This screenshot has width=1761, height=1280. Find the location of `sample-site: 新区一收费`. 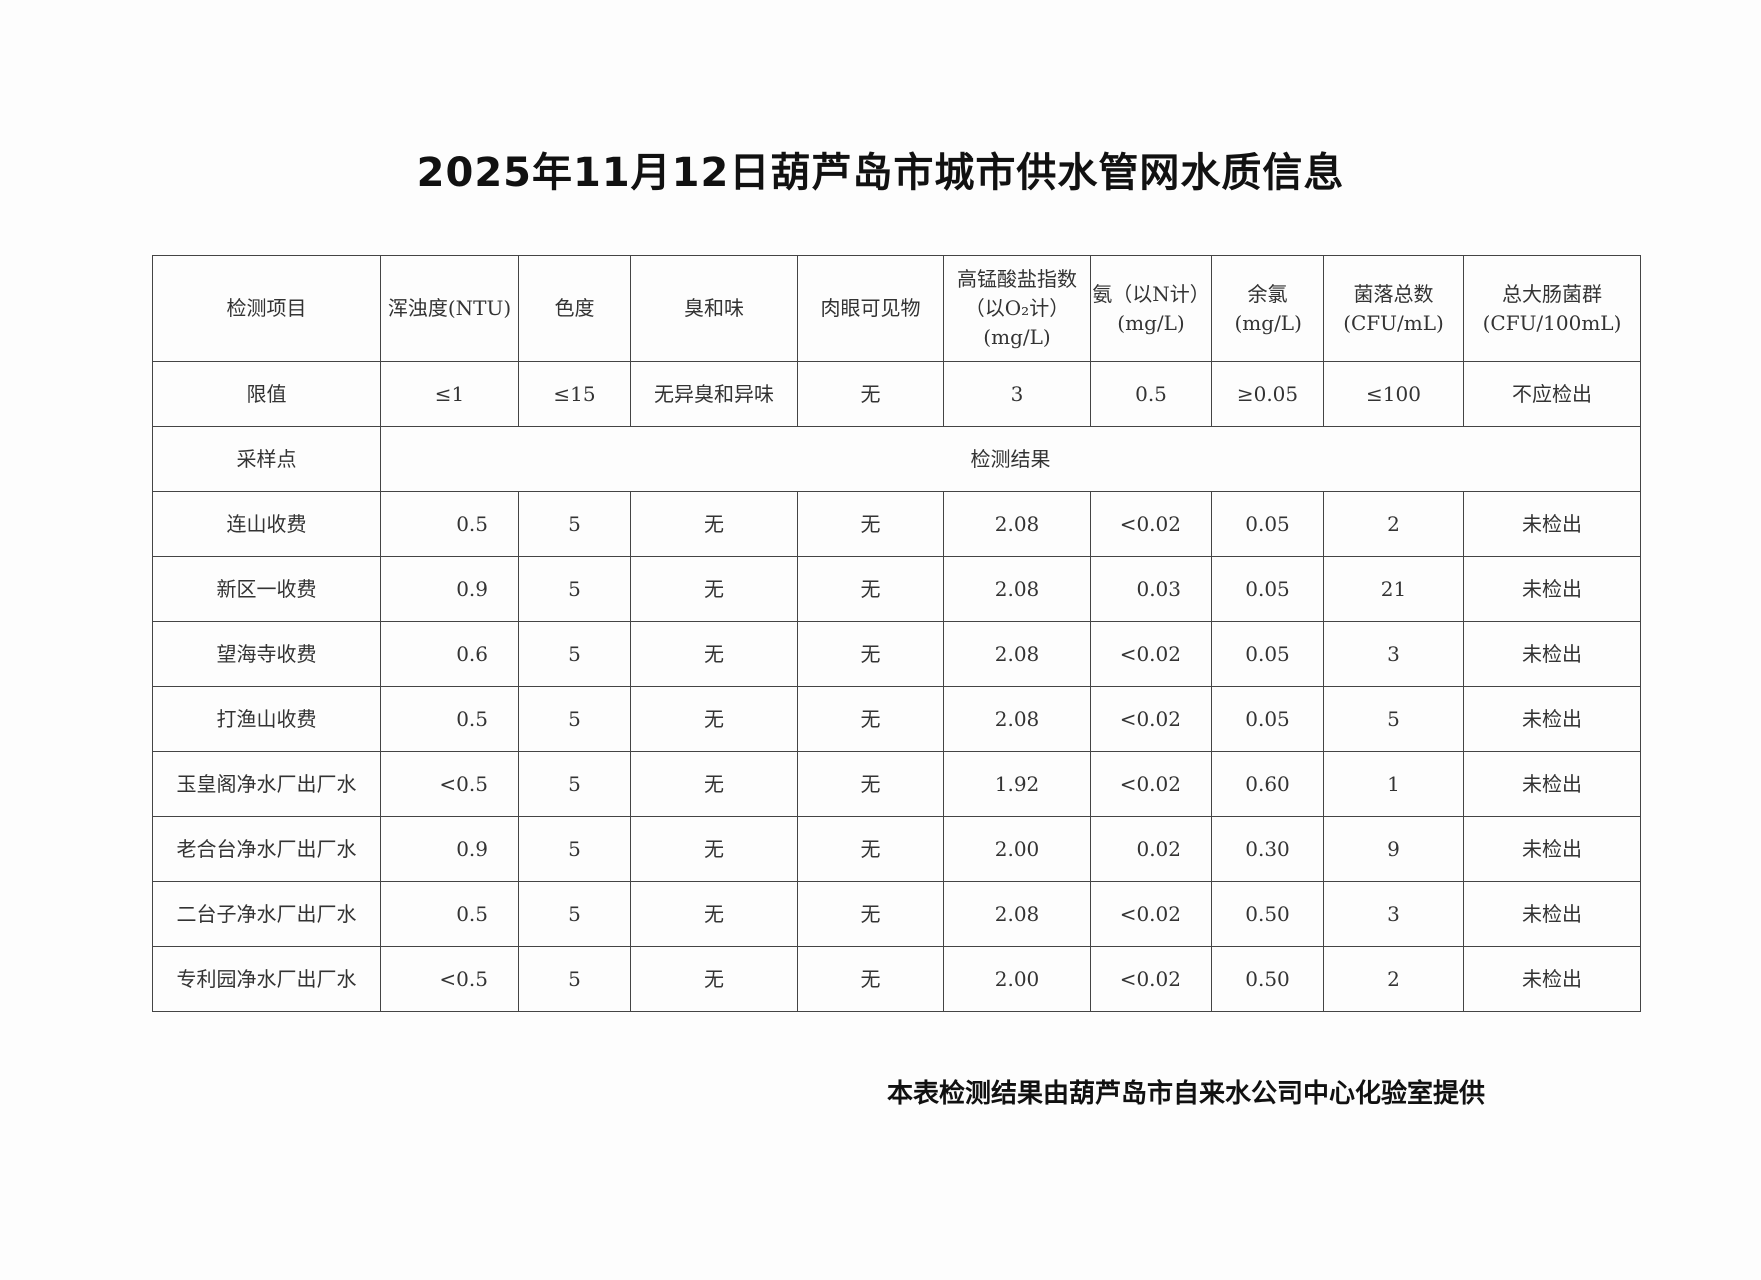

sample-site: 新区一收费 is located at coordinates (266, 589).